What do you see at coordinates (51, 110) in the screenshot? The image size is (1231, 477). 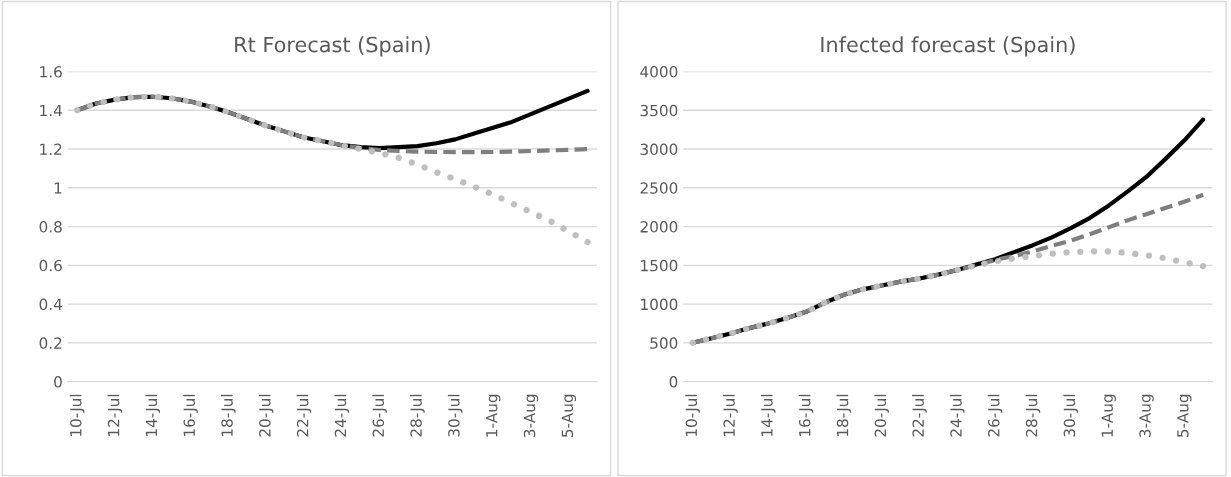 I see `y-tick-label: 1.4` at bounding box center [51, 110].